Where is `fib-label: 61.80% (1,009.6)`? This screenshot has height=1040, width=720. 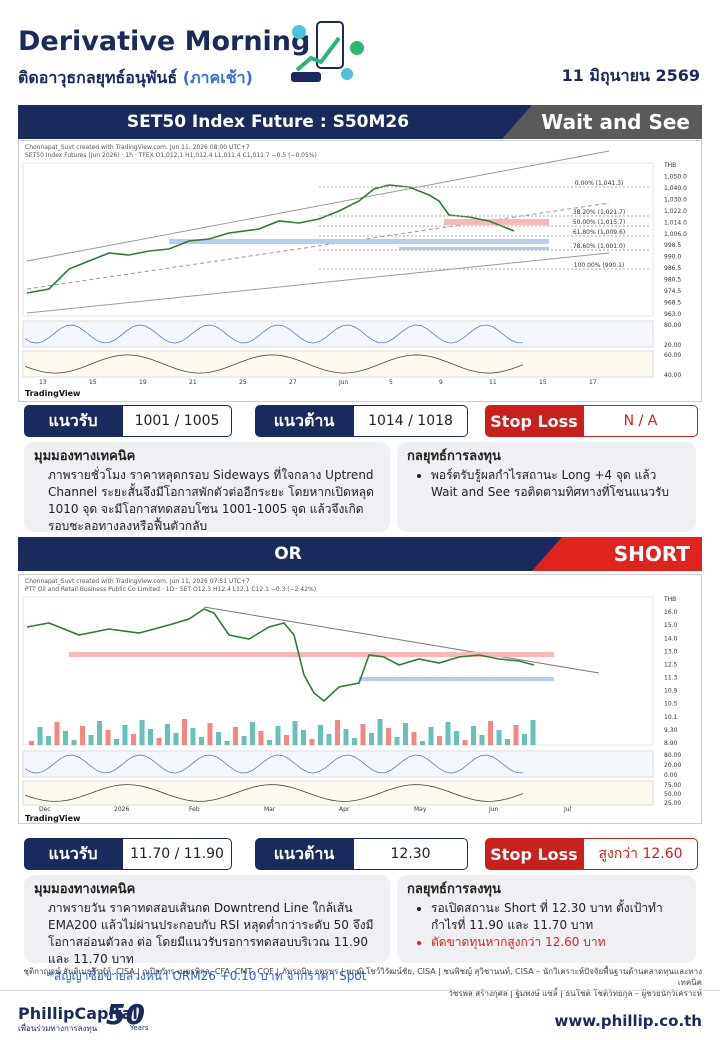 fib-label: 61.80% (1,009.6) is located at coordinates (599, 232).